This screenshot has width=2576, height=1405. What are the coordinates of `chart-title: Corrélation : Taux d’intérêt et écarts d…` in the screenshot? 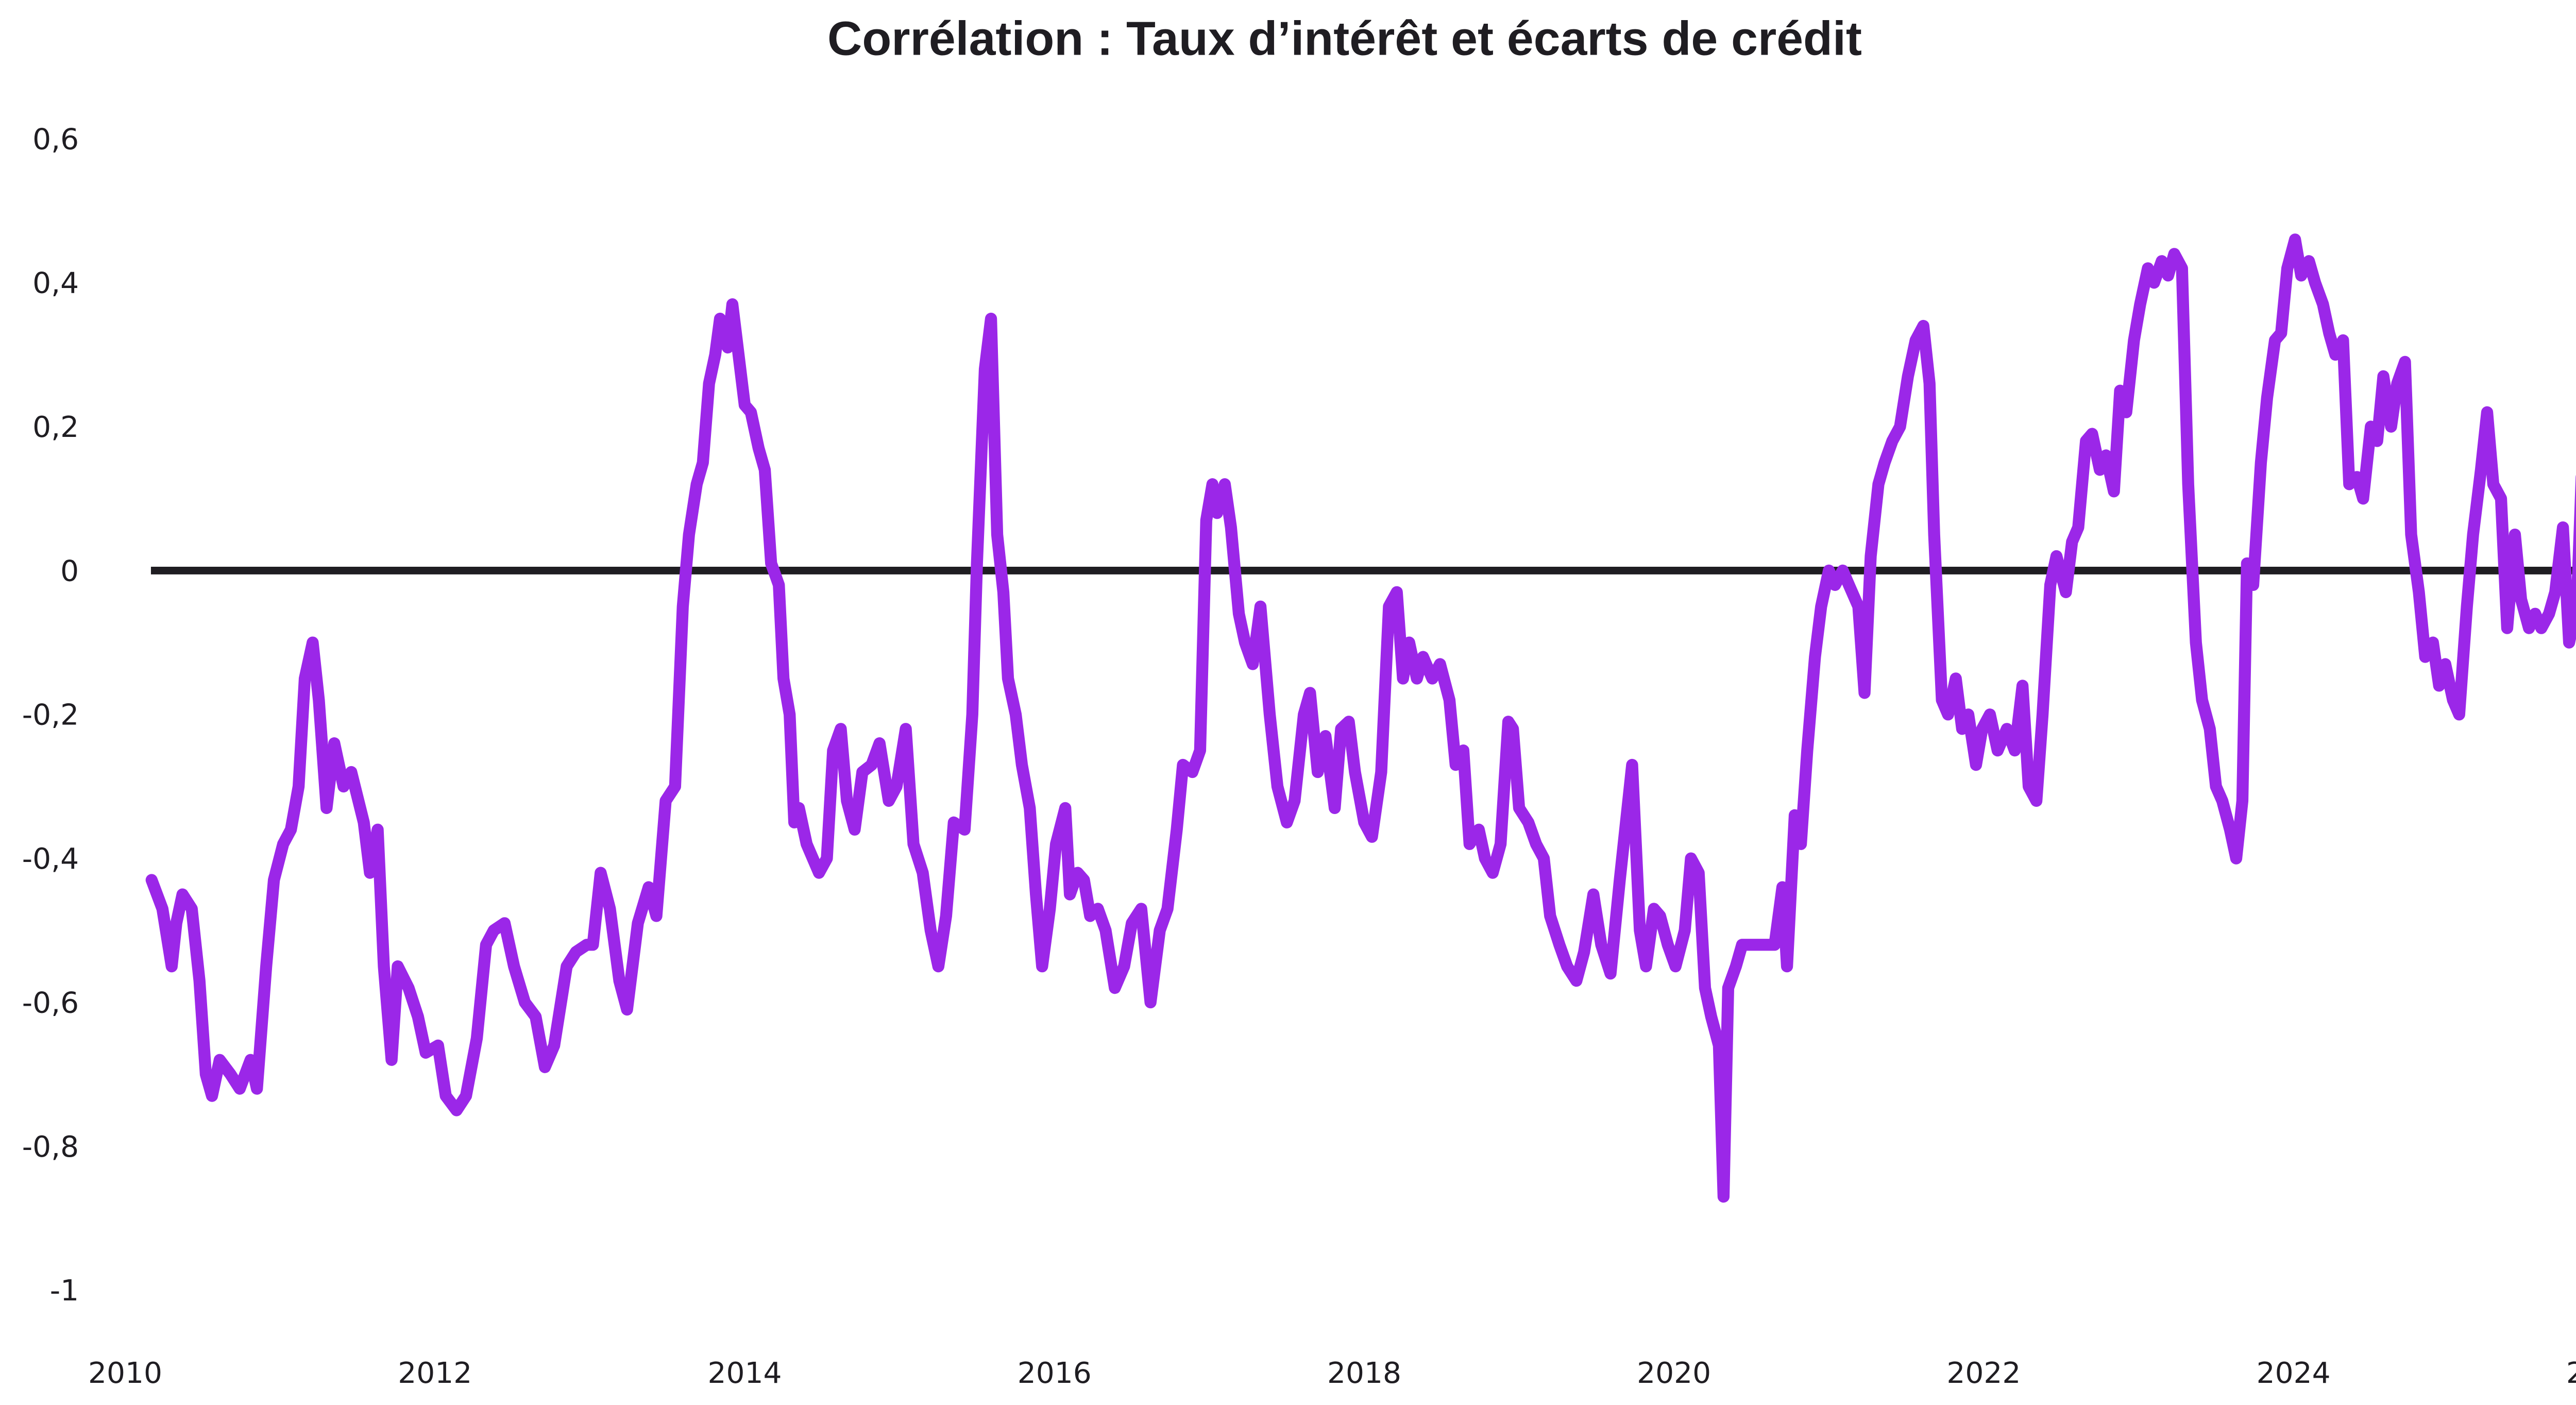 It's located at (1344, 38).